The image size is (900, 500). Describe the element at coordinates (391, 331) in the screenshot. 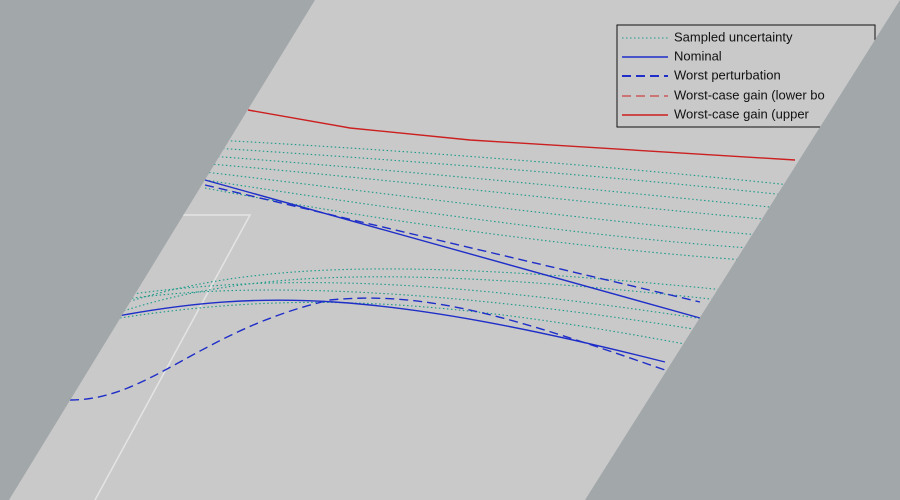

I see `nominal-line` at that location.